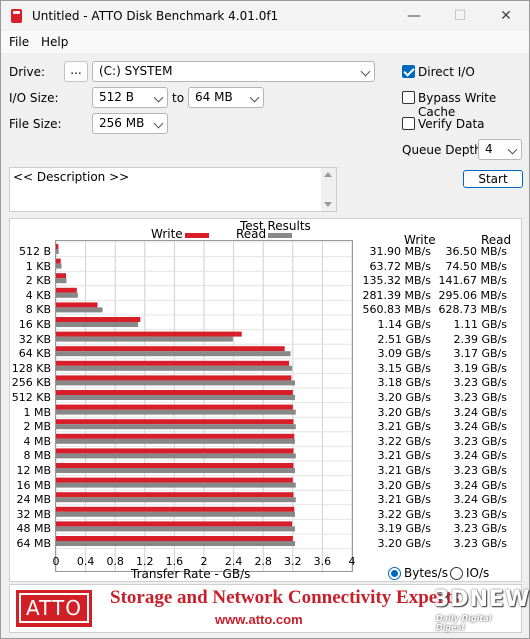 Image resolution: width=530 pixels, height=639 pixels. What do you see at coordinates (214, 97) in the screenshot?
I see `io-size-to-value: 64 MB` at bounding box center [214, 97].